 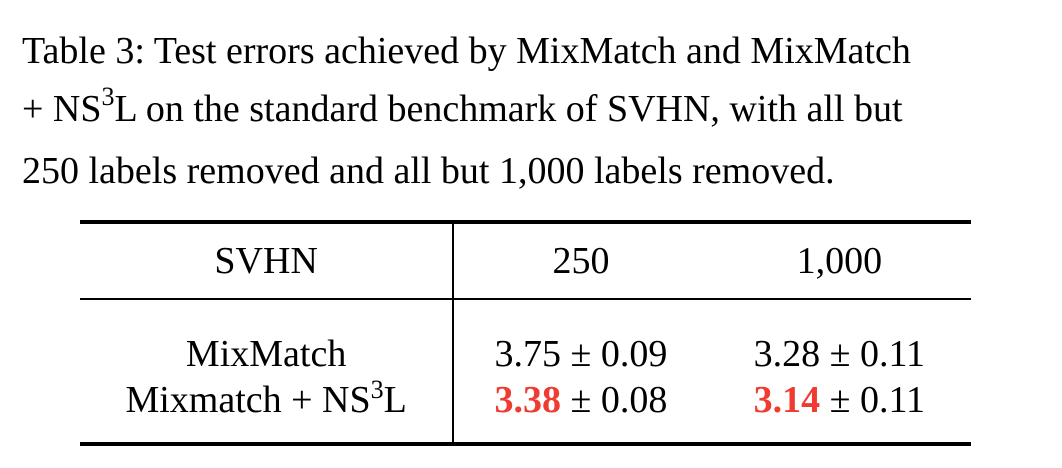 I want to click on table-header-row: SVHN 250 1,000, so click(x=525, y=260).